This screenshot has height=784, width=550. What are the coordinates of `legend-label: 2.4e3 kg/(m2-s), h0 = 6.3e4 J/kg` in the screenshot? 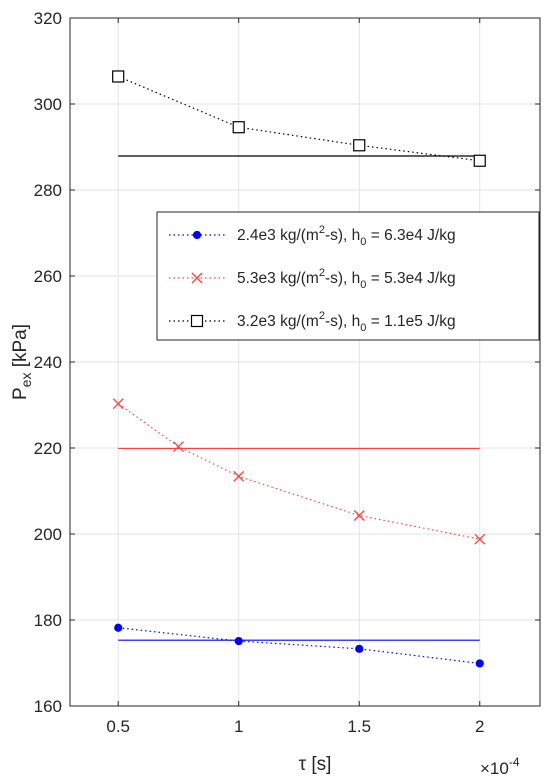 It's located at (346, 236).